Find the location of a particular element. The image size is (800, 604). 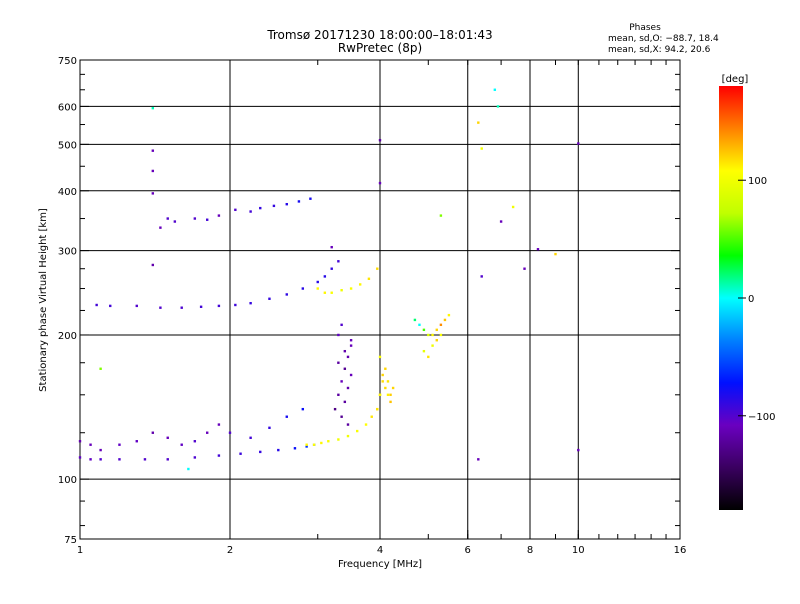

y-tick-label: 75 is located at coordinates (70, 540).